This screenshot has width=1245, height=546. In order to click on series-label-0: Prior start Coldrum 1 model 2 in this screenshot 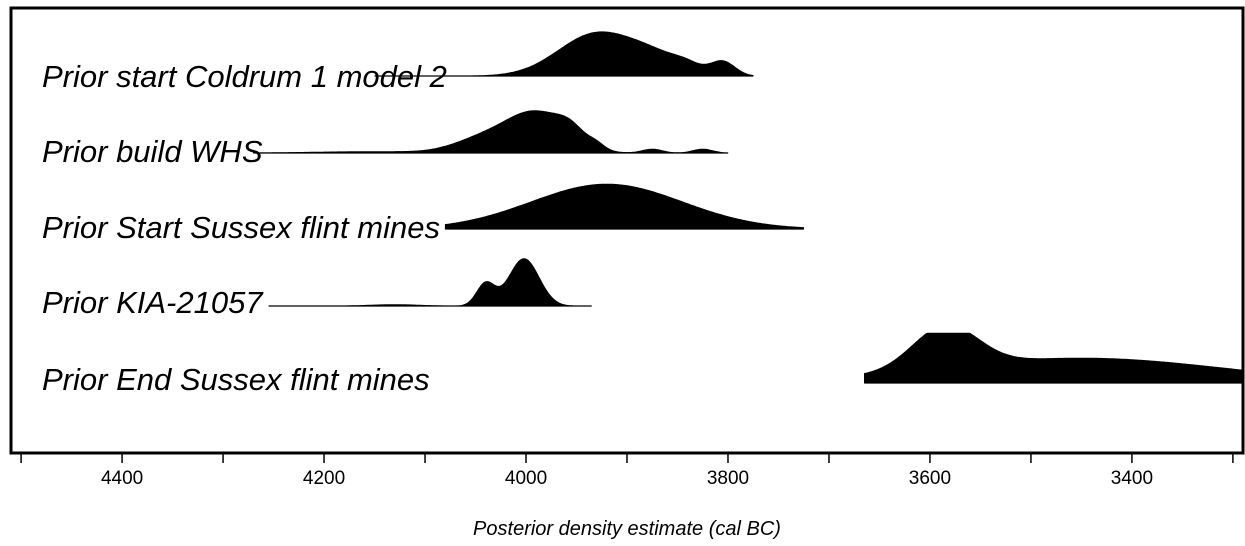, I will do `click(244, 76)`.